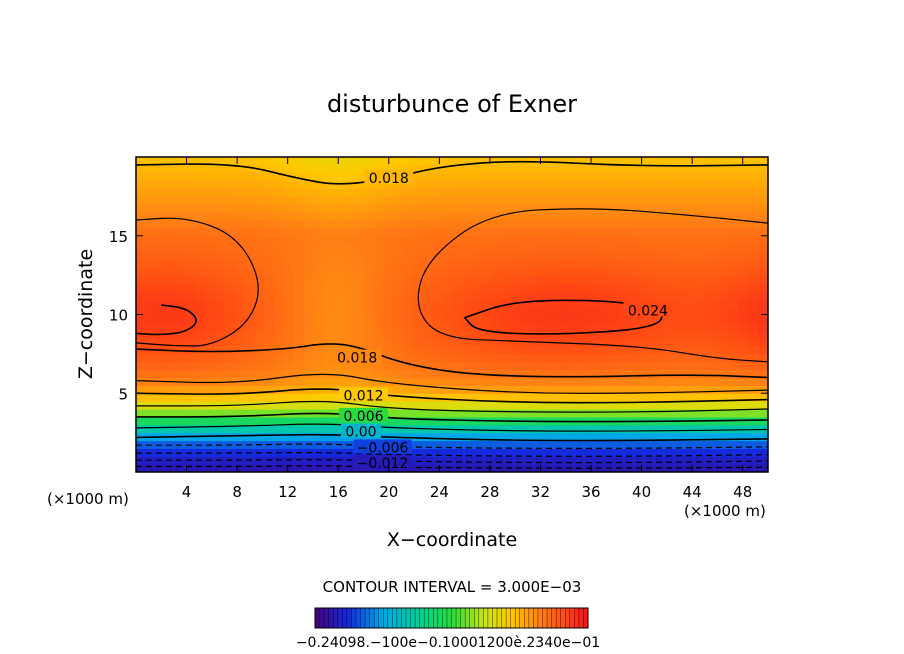 The image size is (904, 654). Describe the element at coordinates (88, 499) in the screenshot. I see `x-unit-left: (×1000 m)` at that location.